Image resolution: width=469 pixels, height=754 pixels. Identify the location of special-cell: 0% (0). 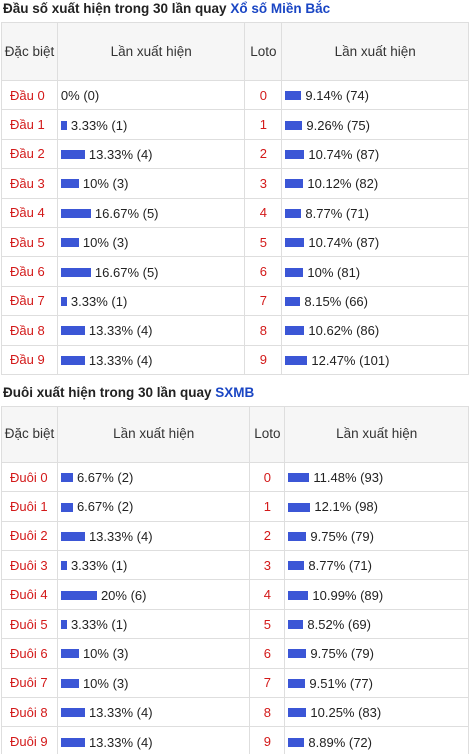
(151, 95).